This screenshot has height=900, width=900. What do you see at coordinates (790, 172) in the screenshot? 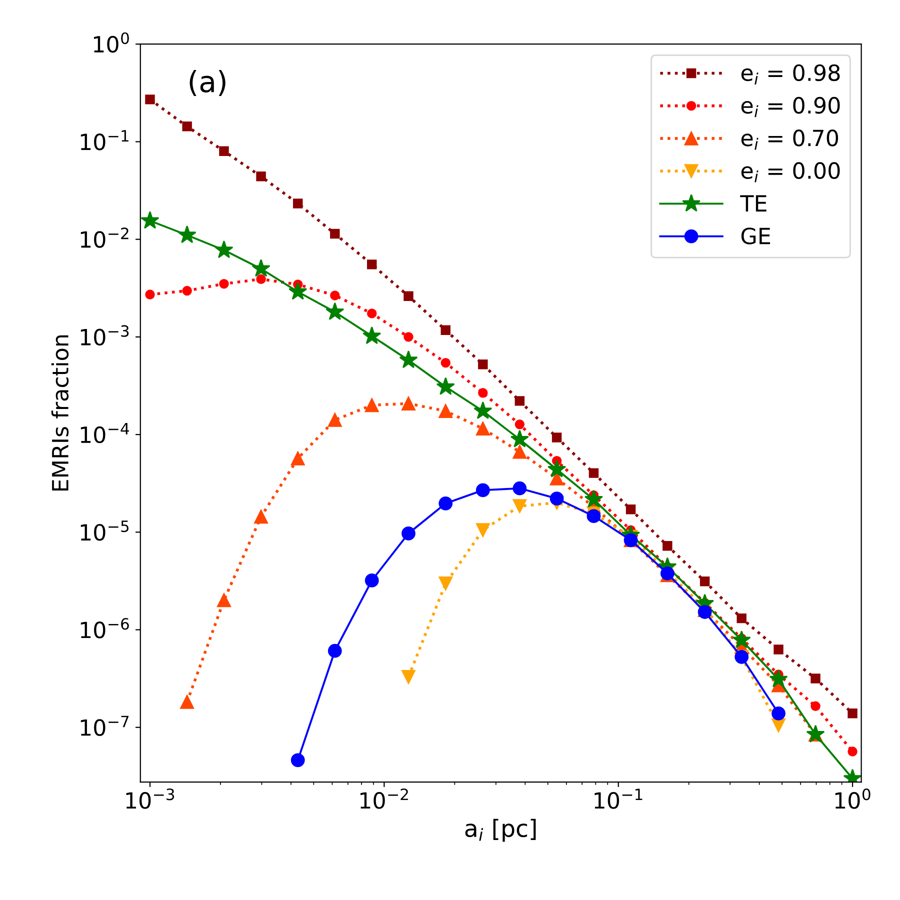
I see `legend-label: e$_{i}$ = 0.00` at bounding box center [790, 172].